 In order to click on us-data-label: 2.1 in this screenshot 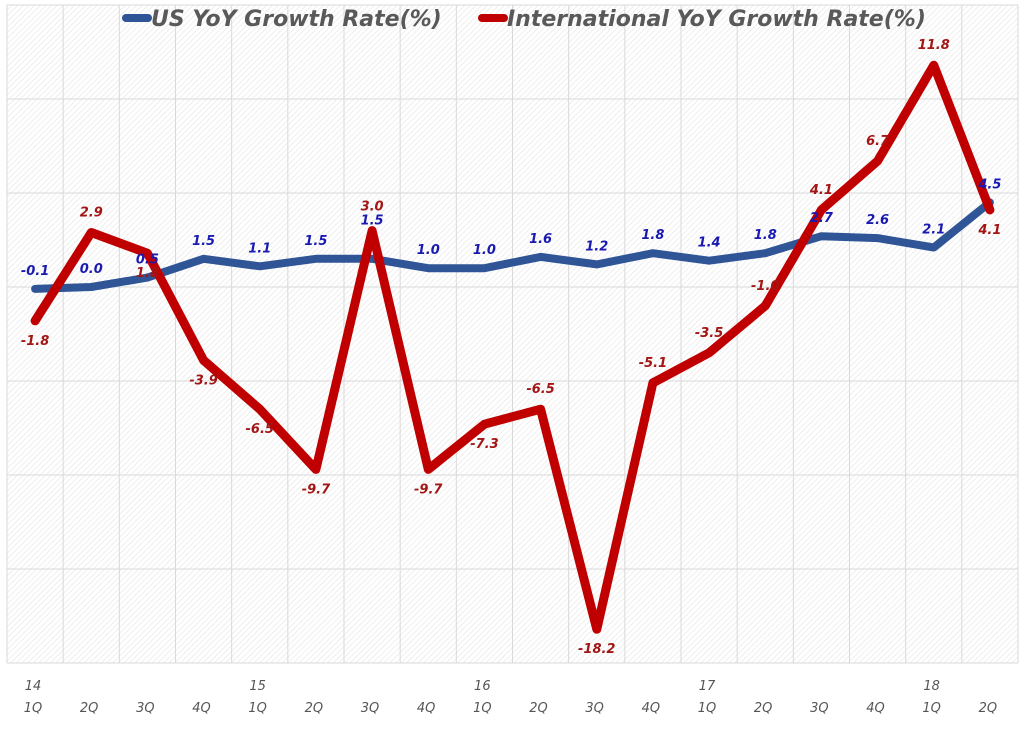, I will do `click(933, 230)`.